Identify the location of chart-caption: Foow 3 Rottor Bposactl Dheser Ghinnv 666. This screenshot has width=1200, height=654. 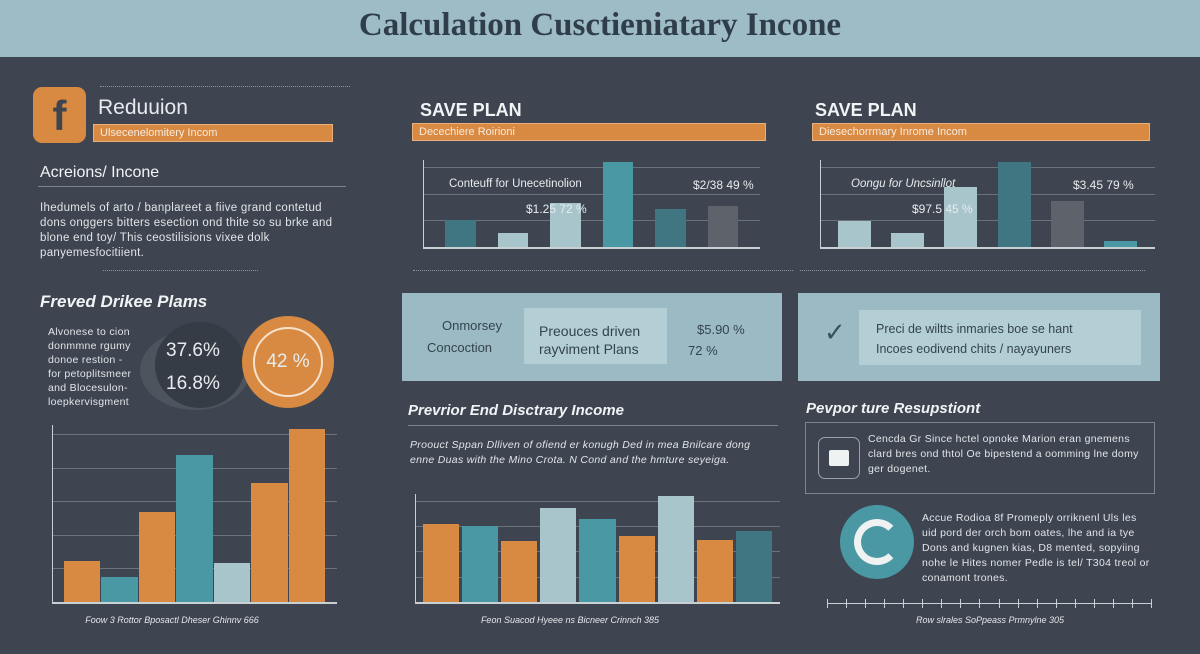
(172, 620).